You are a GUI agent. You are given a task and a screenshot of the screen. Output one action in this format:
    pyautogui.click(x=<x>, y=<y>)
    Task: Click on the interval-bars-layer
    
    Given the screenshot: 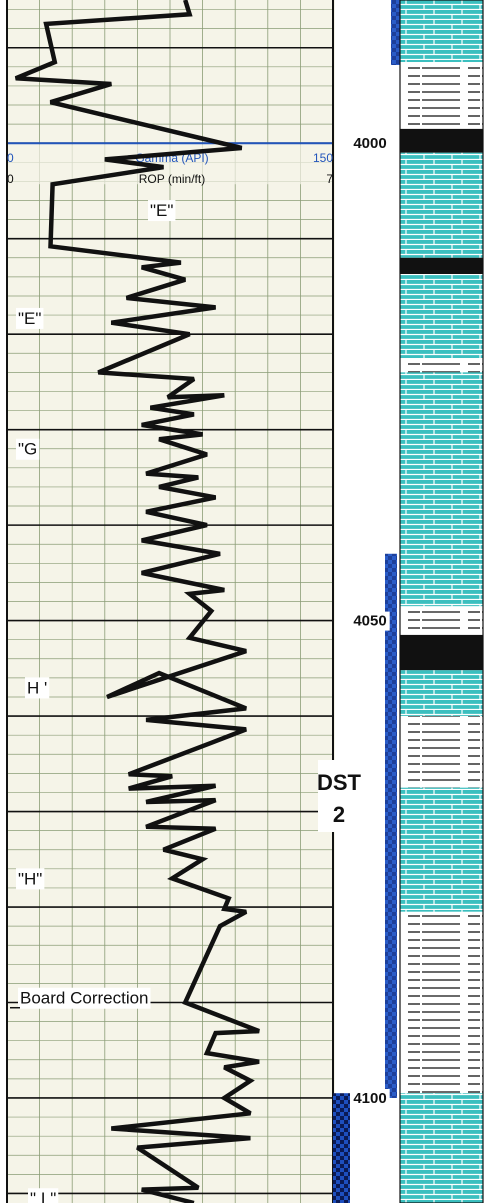 What is the action you would take?
    pyautogui.click(x=366, y=601)
    